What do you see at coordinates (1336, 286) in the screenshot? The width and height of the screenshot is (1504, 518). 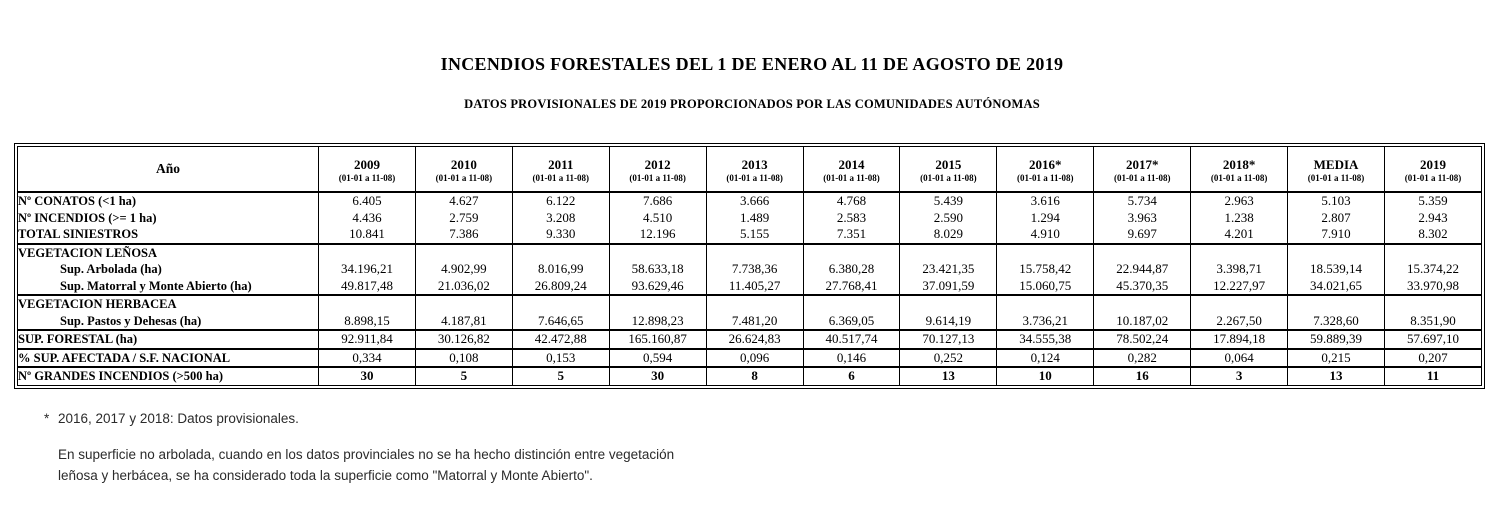 I see `value-cell: 34.021,65` at bounding box center [1336, 286].